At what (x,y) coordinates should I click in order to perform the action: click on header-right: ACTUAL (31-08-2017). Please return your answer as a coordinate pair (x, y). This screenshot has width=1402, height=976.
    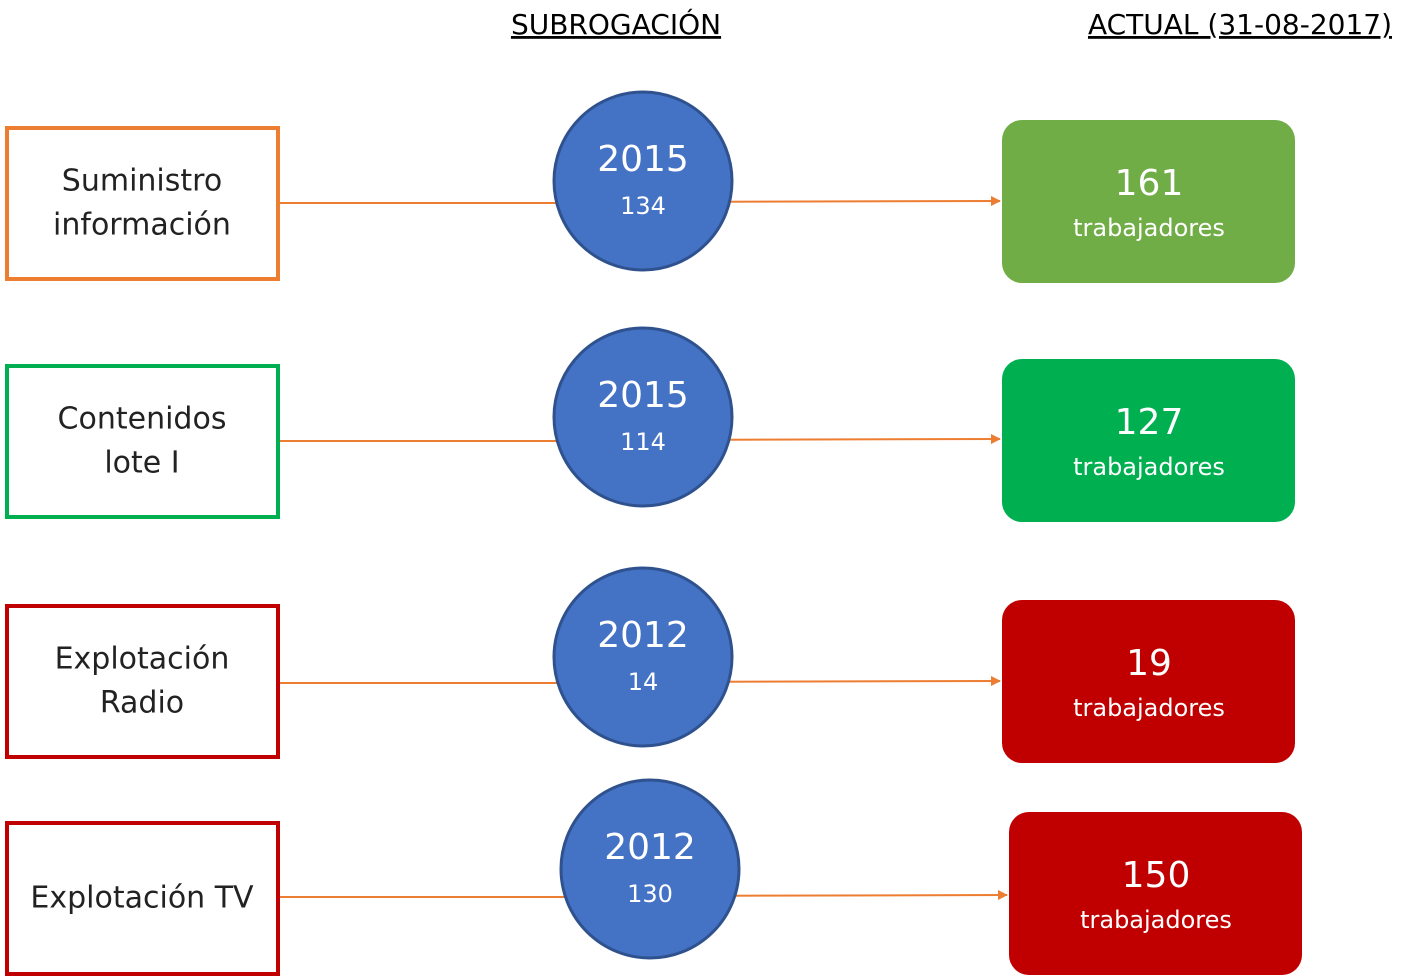
    Looking at the image, I should click on (1240, 24).